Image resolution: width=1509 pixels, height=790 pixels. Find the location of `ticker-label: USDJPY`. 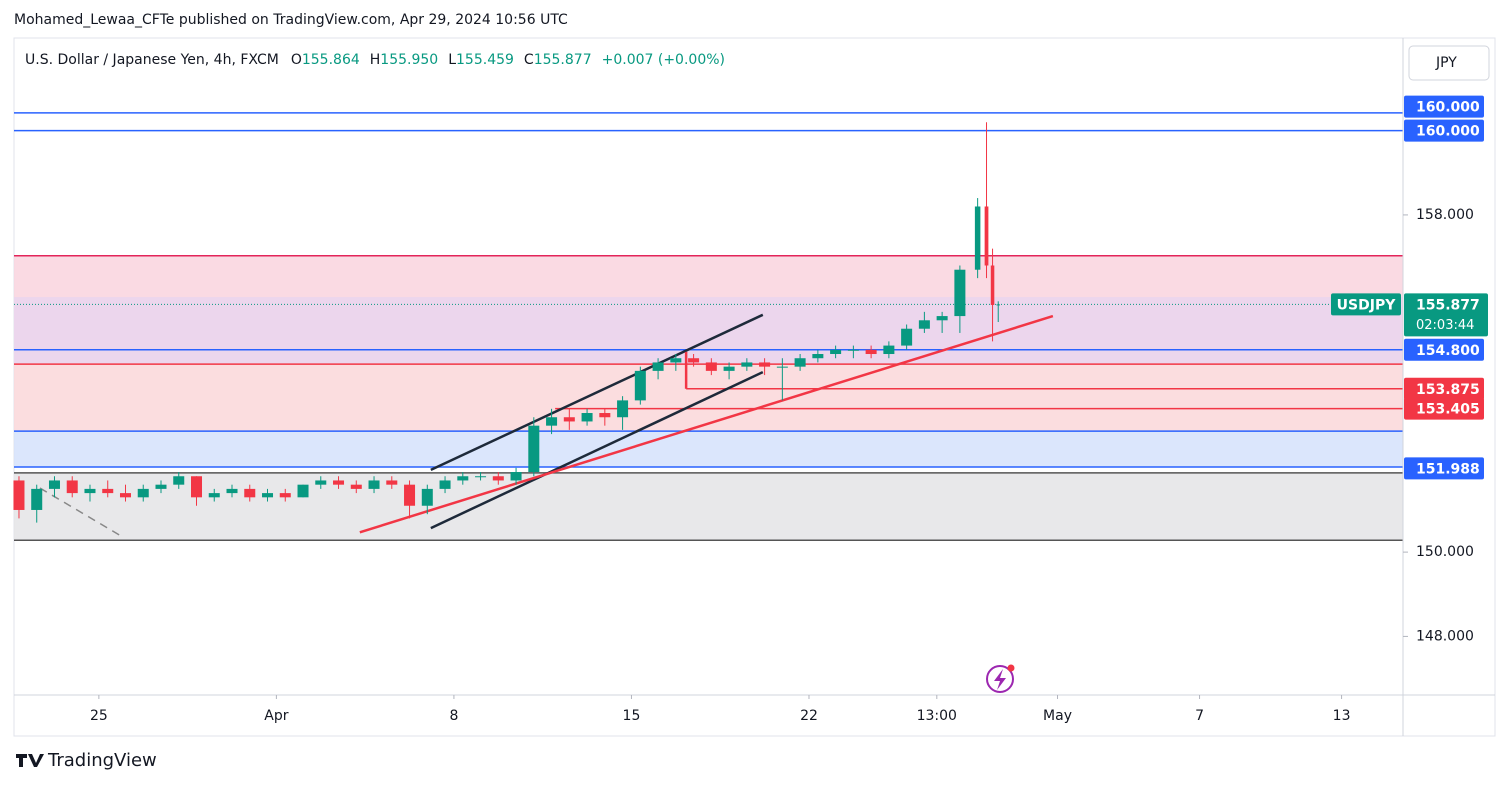

ticker-label: USDJPY is located at coordinates (1367, 305).